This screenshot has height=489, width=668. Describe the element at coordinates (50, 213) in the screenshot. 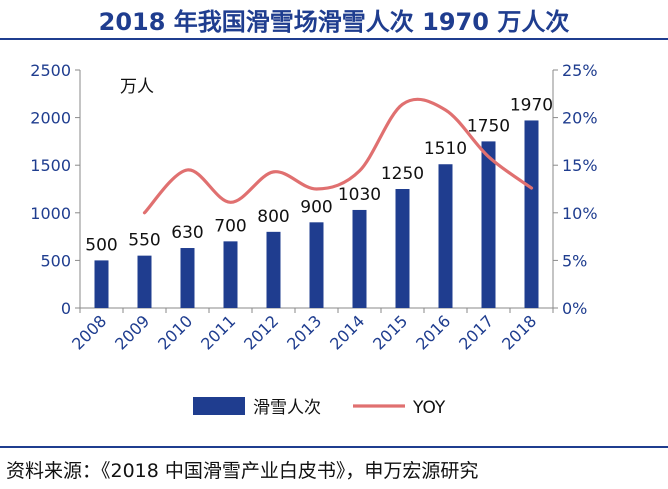

I see `y-left-tick-label: 1000` at that location.